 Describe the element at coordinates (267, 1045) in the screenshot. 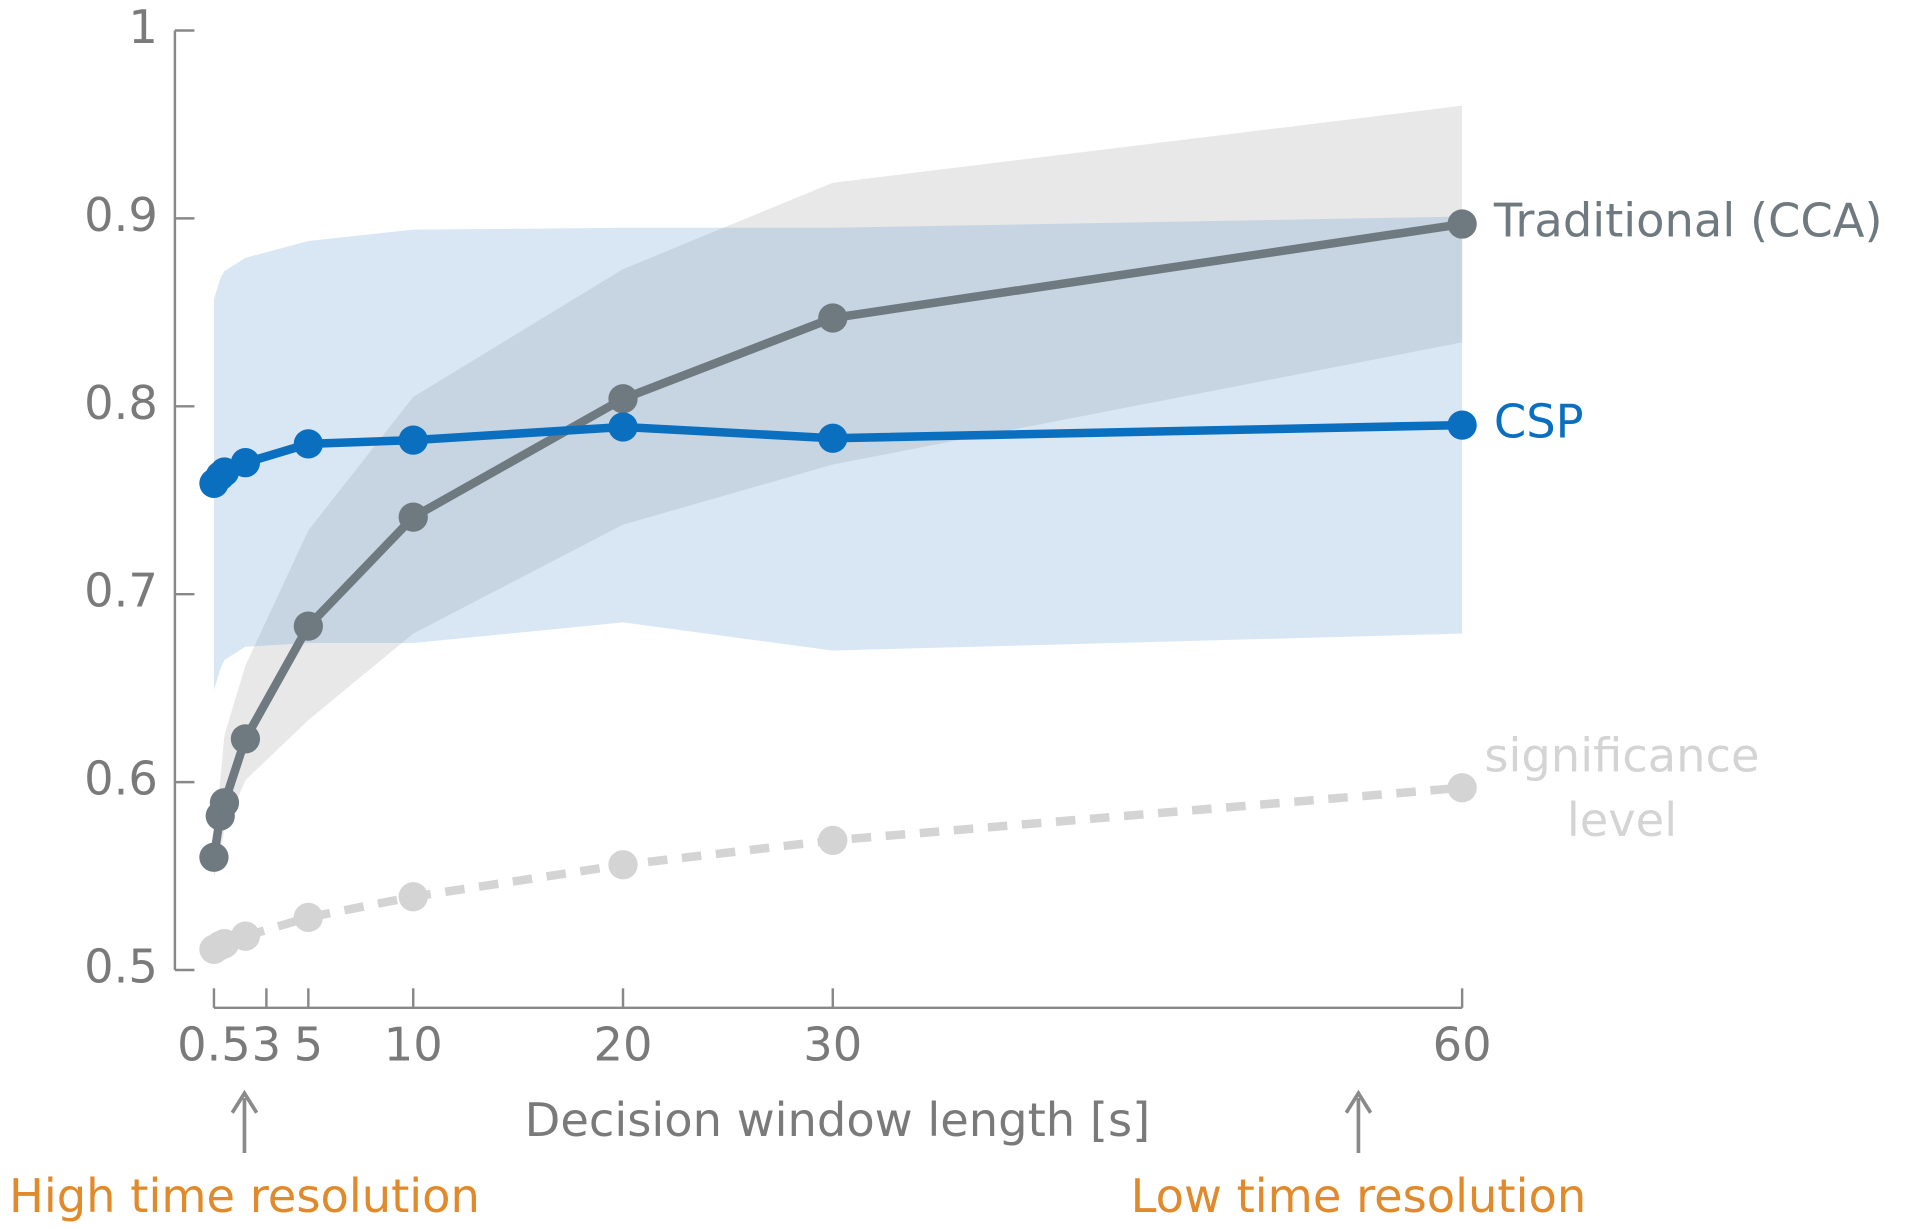

I see `x-tick-label: 3` at that location.